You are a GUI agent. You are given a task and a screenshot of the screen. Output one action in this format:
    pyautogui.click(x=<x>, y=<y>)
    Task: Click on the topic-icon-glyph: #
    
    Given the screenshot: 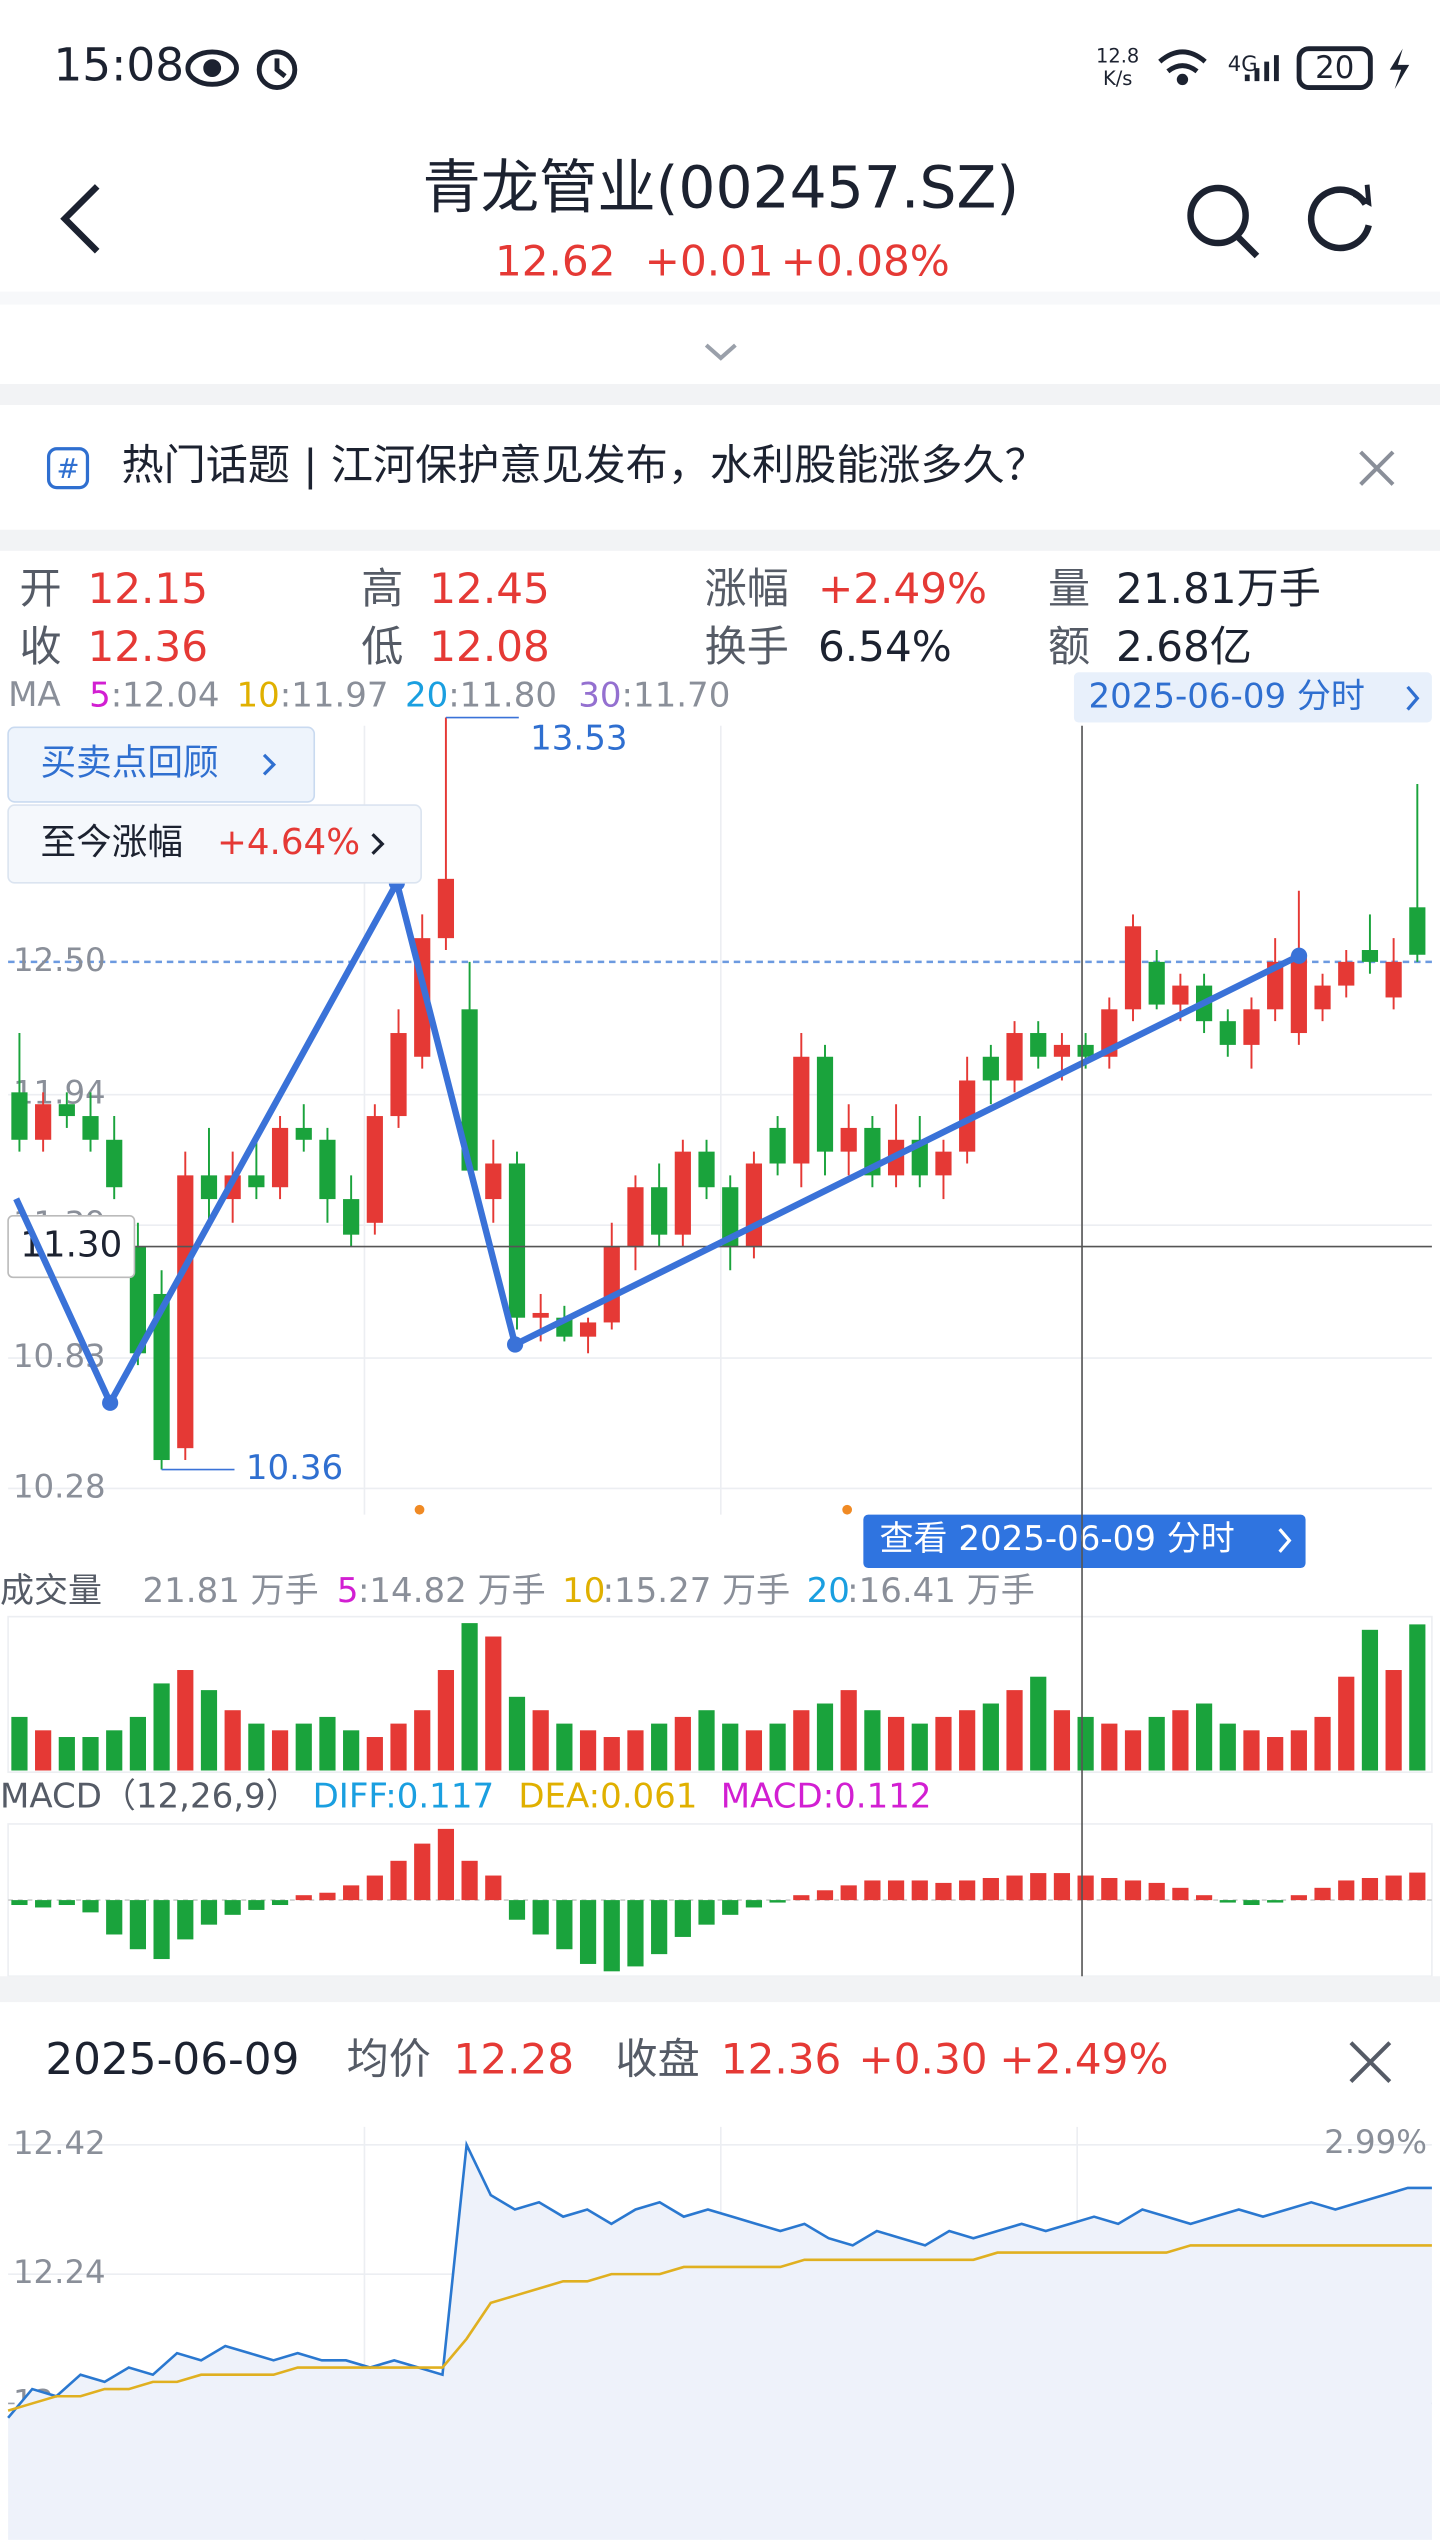 What is the action you would take?
    pyautogui.click(x=68, y=469)
    